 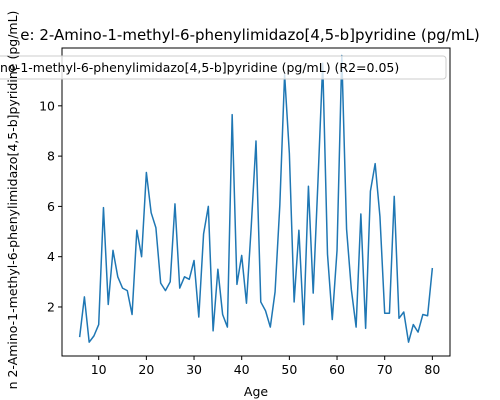 What do you see at coordinates (51, 256) in the screenshot?
I see `y-tick-label: 4` at bounding box center [51, 256].